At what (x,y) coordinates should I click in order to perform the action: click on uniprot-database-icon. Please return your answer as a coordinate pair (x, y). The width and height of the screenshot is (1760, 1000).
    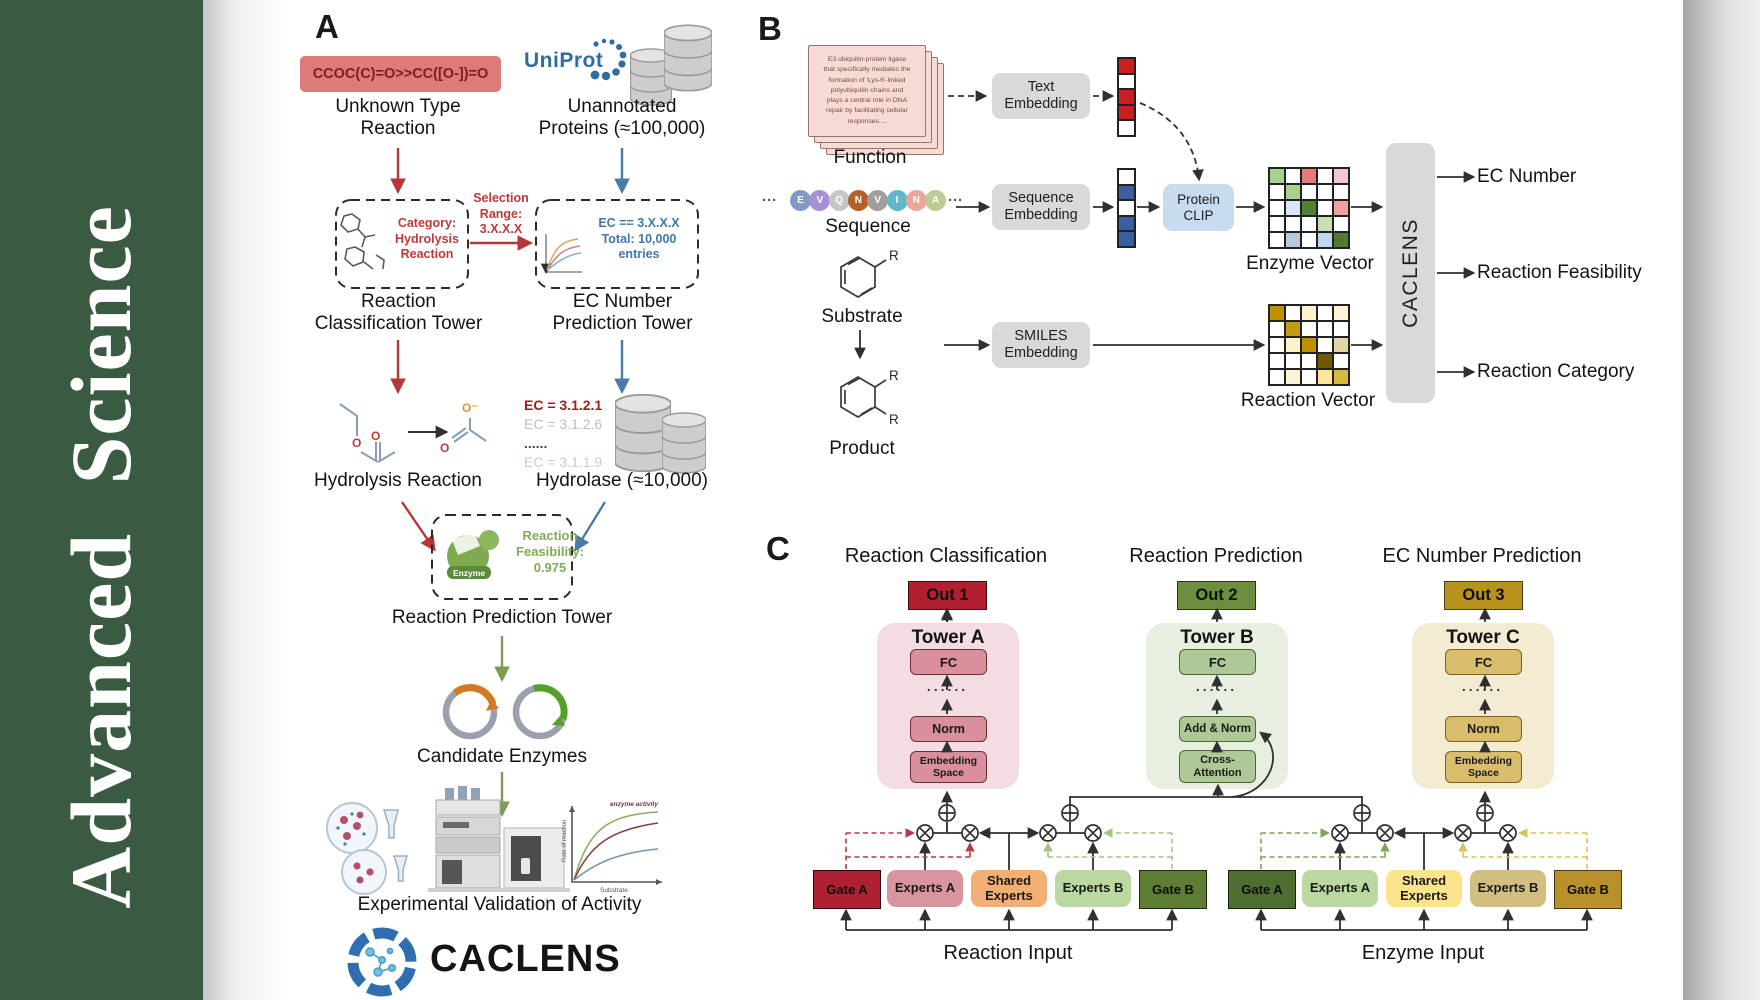
    Looking at the image, I should click on (671, 65).